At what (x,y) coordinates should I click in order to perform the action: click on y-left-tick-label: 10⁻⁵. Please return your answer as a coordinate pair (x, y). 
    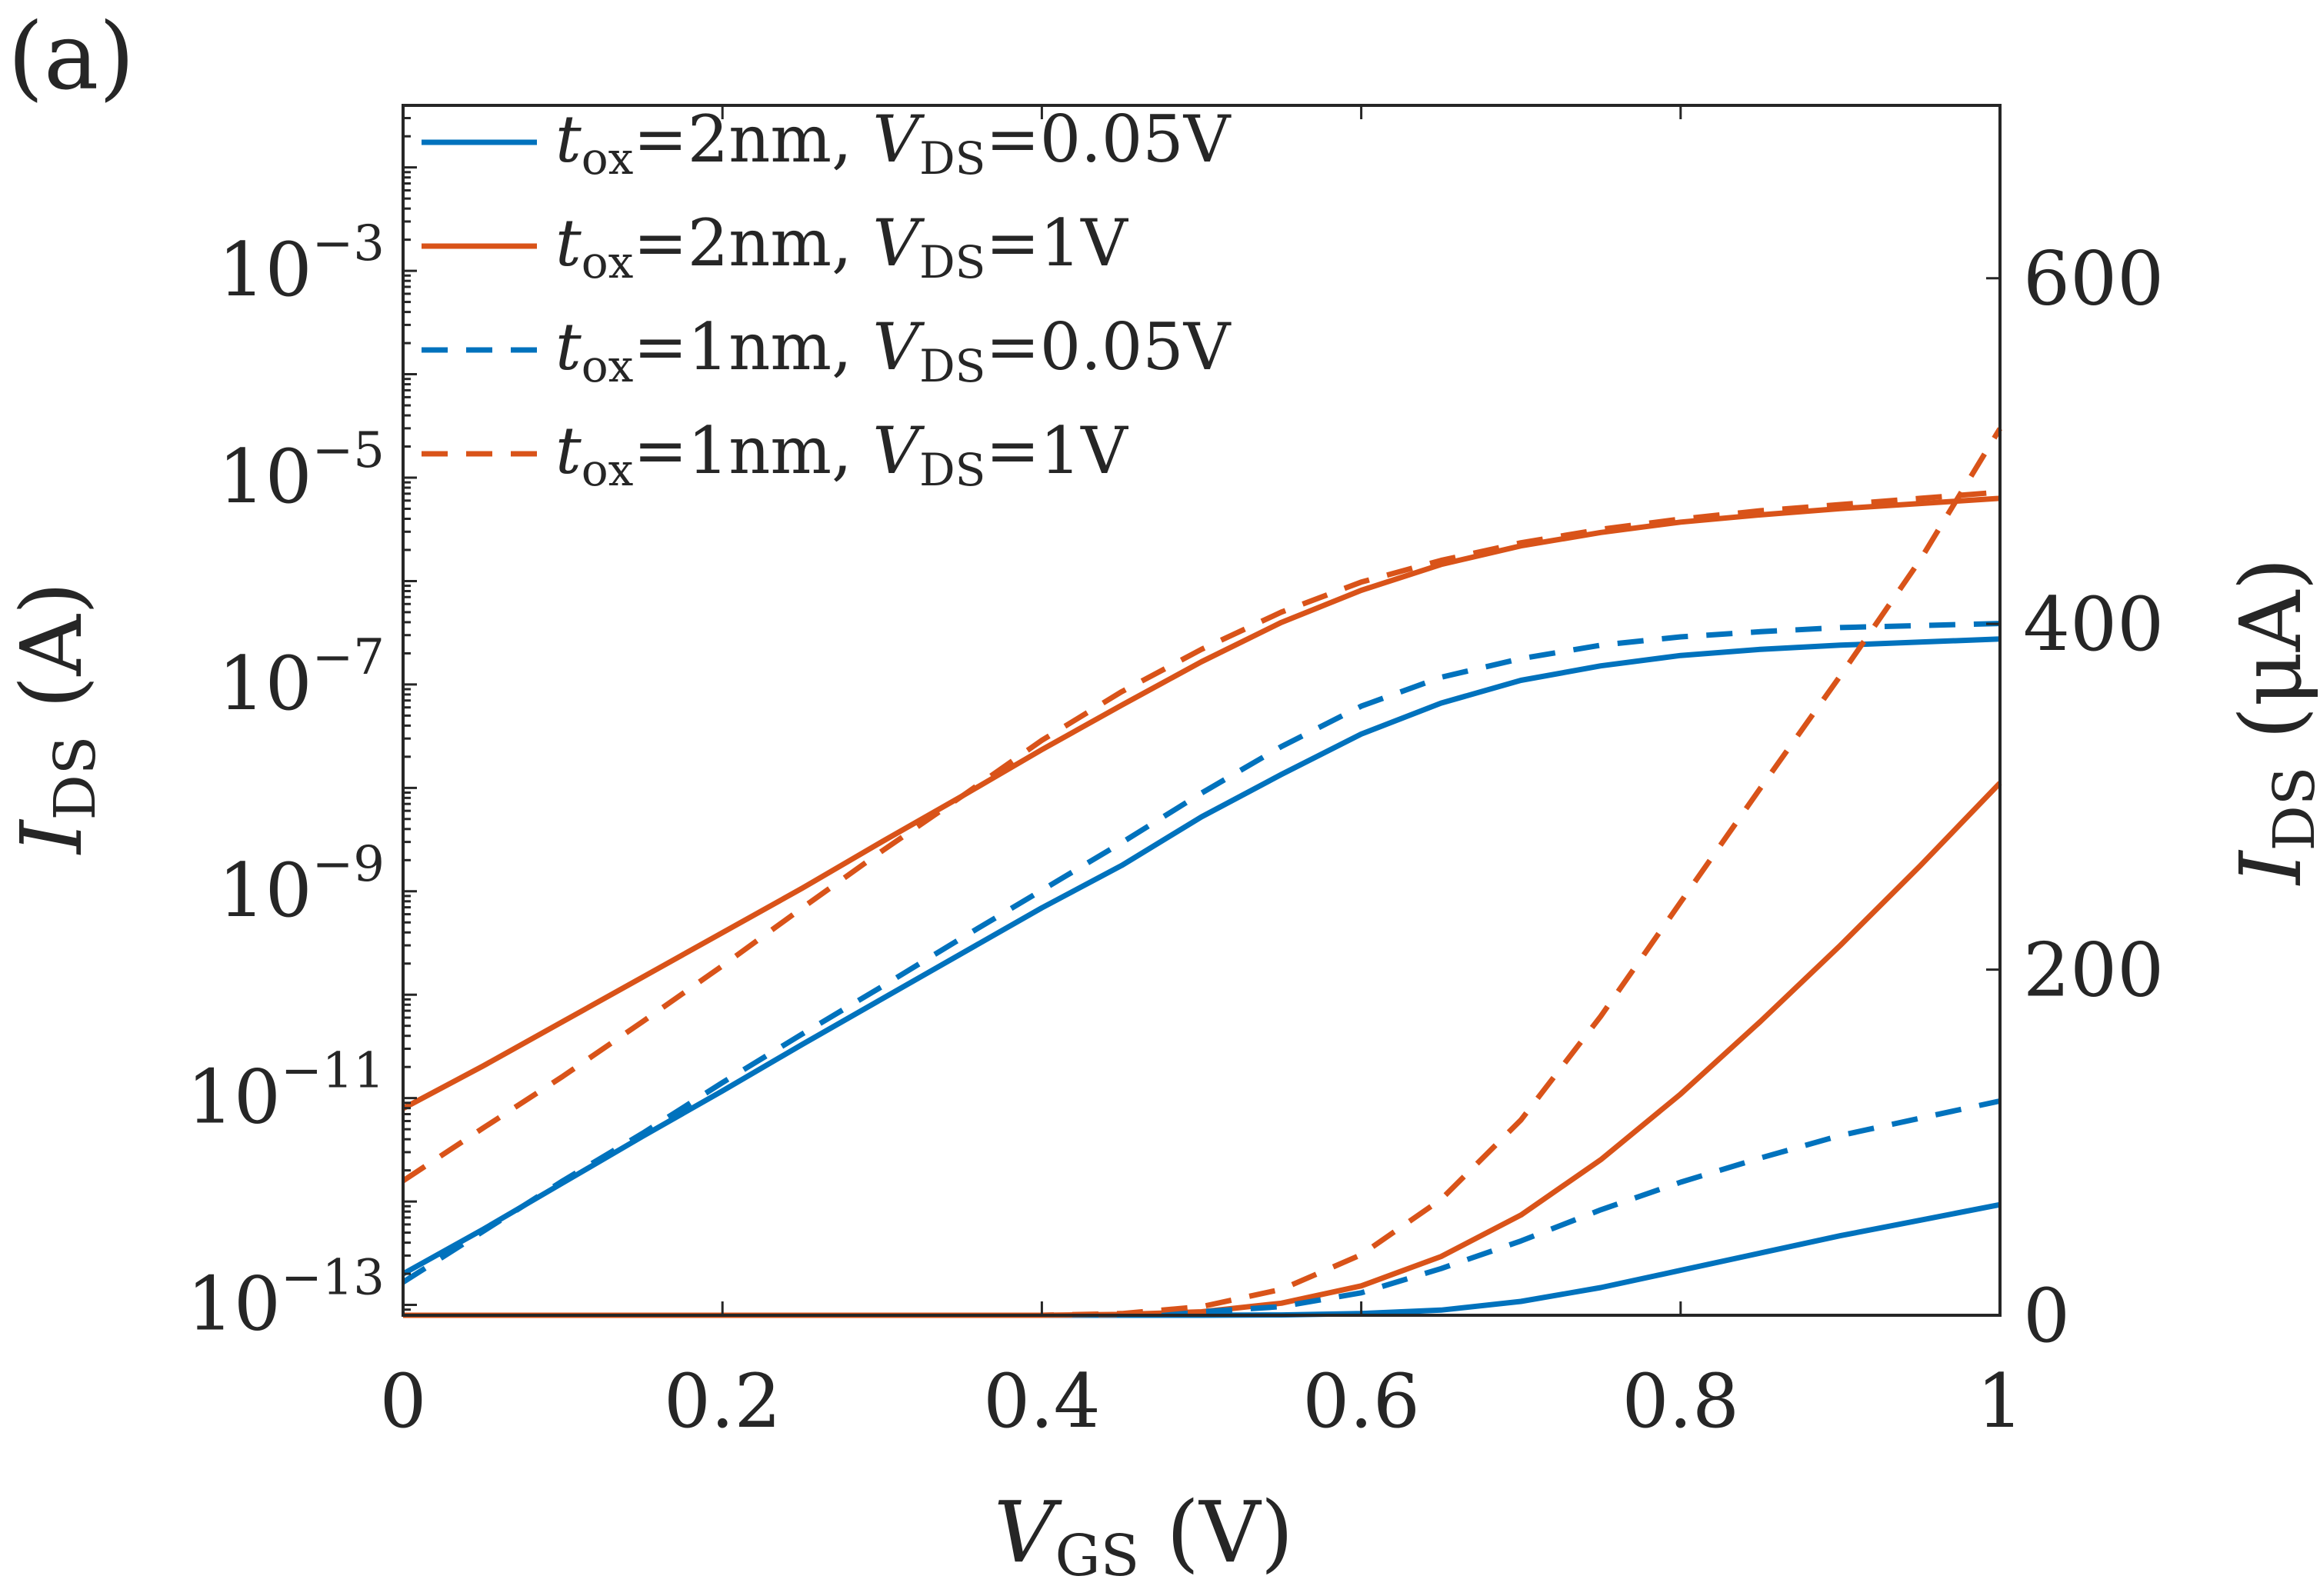
    Looking at the image, I should click on (301, 471).